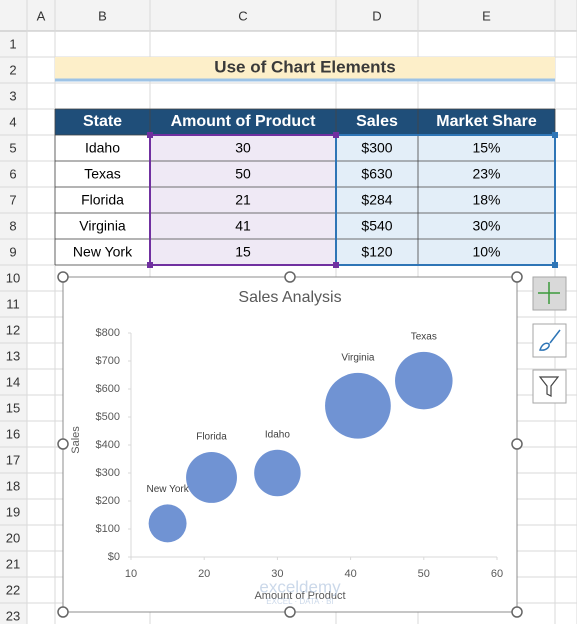 The height and width of the screenshot is (624, 577). Describe the element at coordinates (13, 407) in the screenshot. I see `row-header: 15` at that location.